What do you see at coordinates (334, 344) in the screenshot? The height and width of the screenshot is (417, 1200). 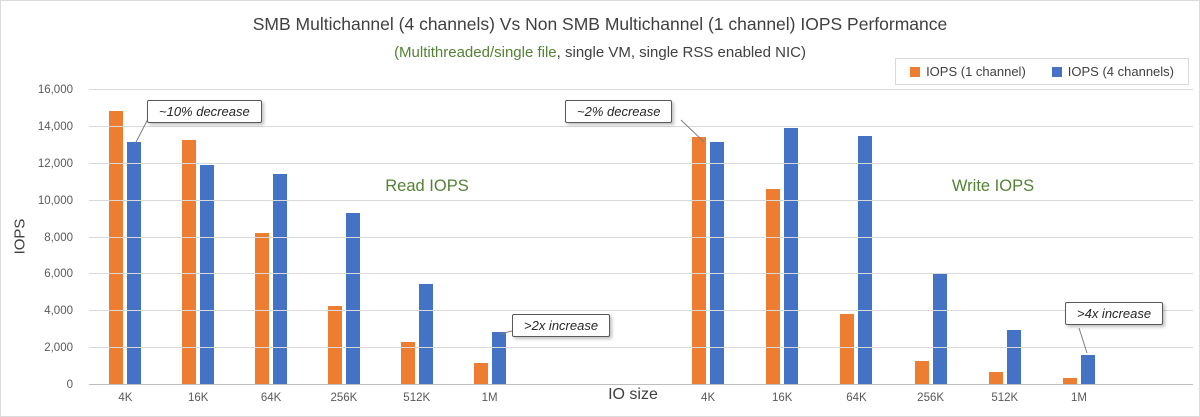 I see `bar-read-256k-1ch` at bounding box center [334, 344].